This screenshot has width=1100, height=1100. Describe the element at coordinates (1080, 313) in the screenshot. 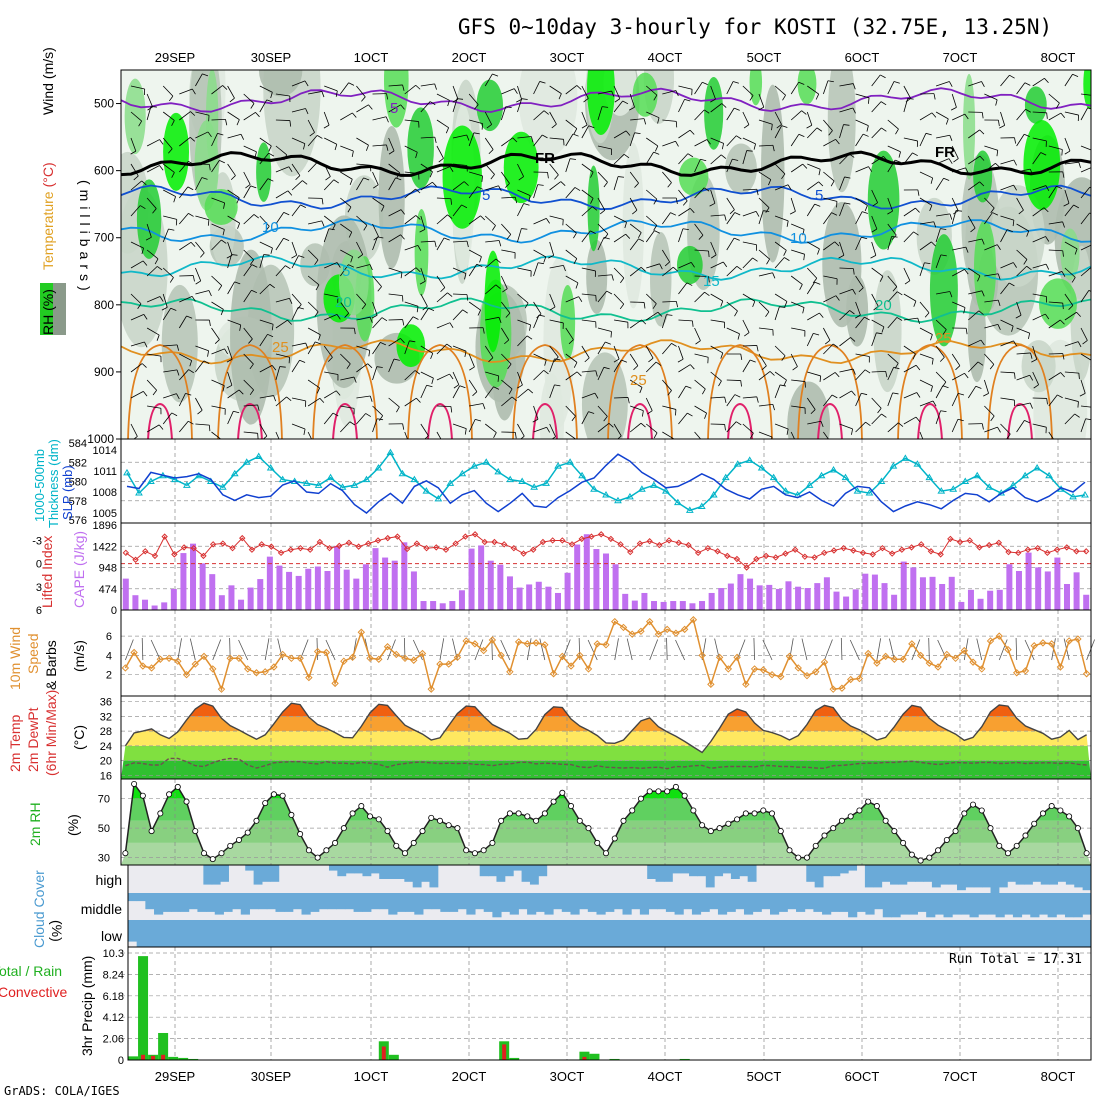

I see `rh-gray-area` at that location.